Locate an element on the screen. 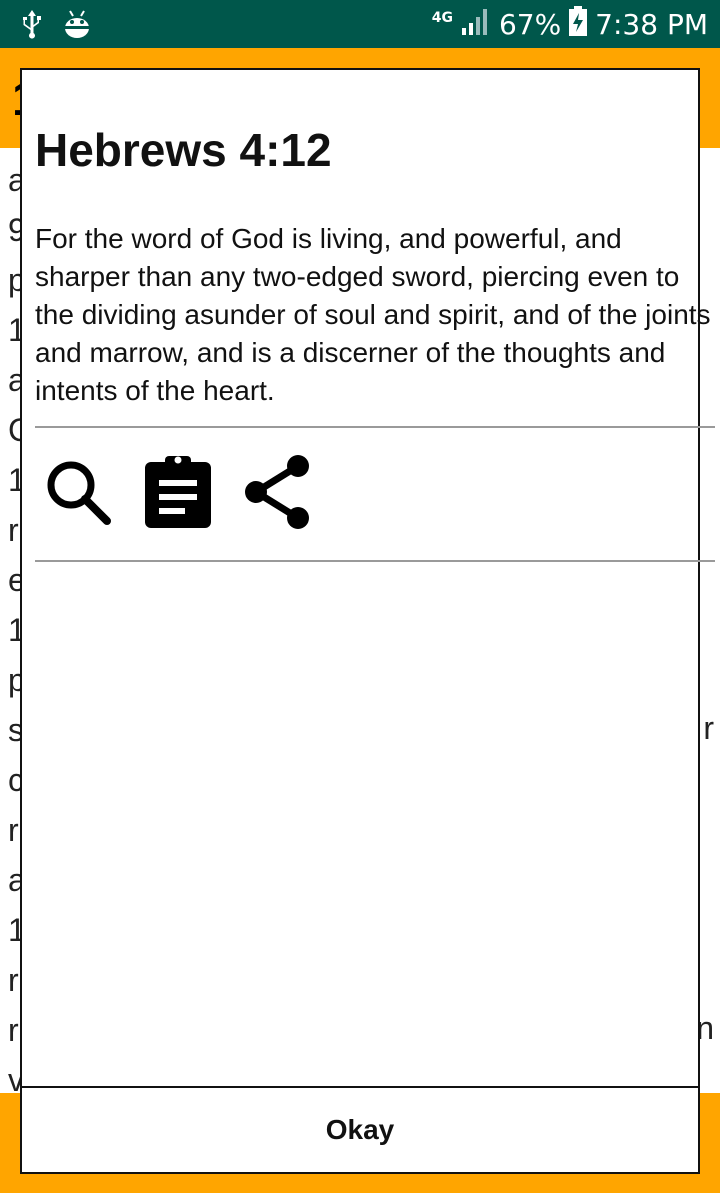 This screenshot has height=1193, width=720. battery-charging-icon is located at coordinates (578, 24).